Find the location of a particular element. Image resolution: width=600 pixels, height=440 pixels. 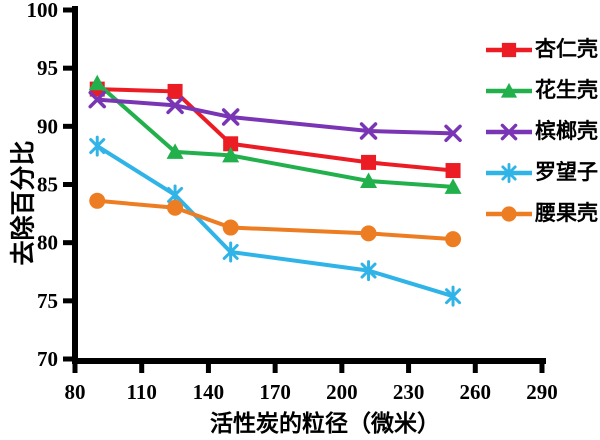

legend-marker-circle-icon is located at coordinates (509, 213).